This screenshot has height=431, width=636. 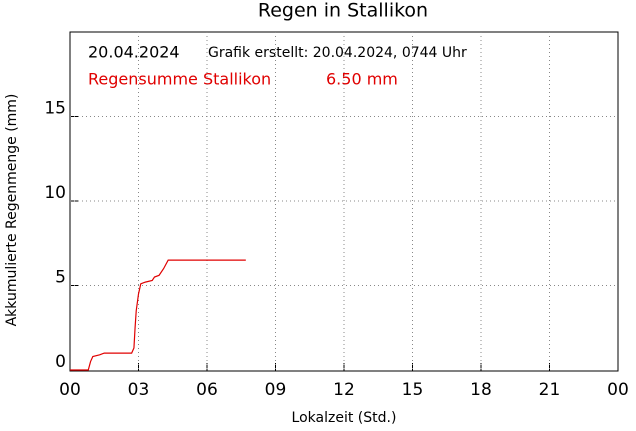 I want to click on y-tick-label: 0, so click(x=60, y=362).